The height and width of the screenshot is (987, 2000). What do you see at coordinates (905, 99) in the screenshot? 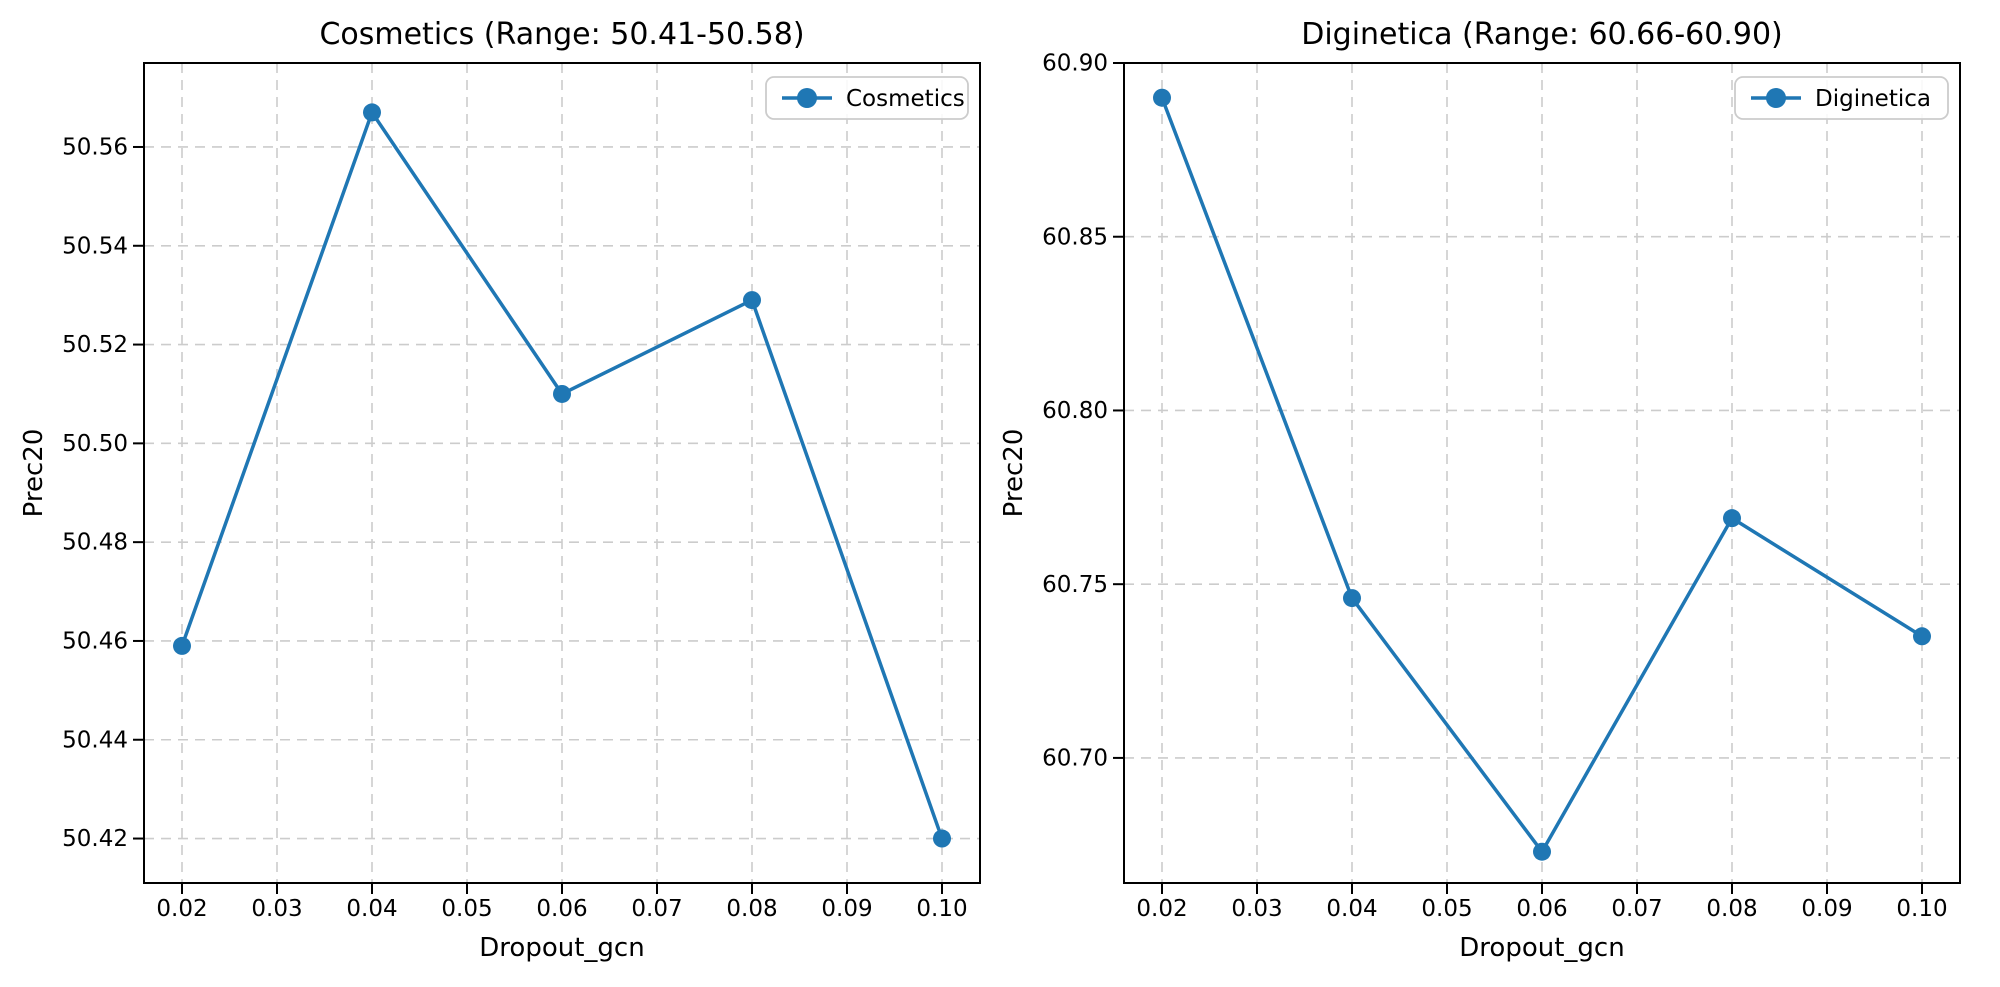
I see `legend-label: Cosmetics` at bounding box center [905, 99].